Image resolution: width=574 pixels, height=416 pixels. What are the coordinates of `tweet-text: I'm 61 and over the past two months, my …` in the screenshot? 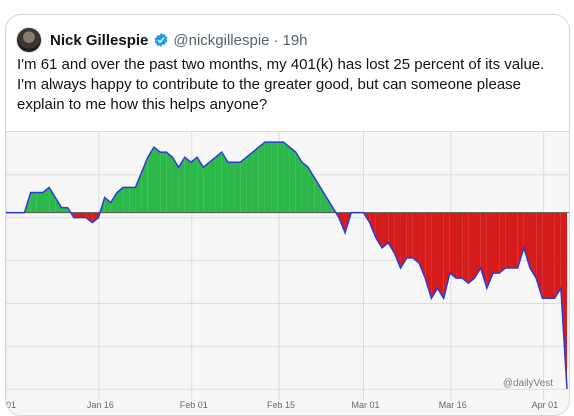 It's located at (281, 84).